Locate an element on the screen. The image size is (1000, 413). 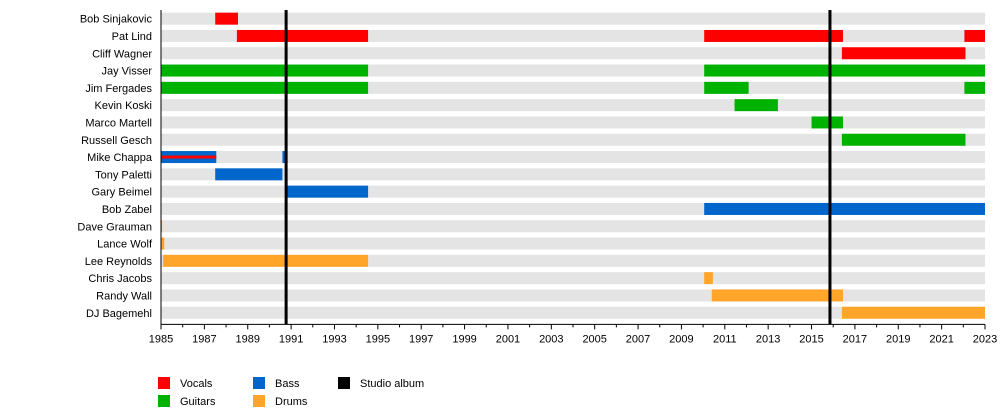
member-name: Jim Fergades is located at coordinates (118, 89).